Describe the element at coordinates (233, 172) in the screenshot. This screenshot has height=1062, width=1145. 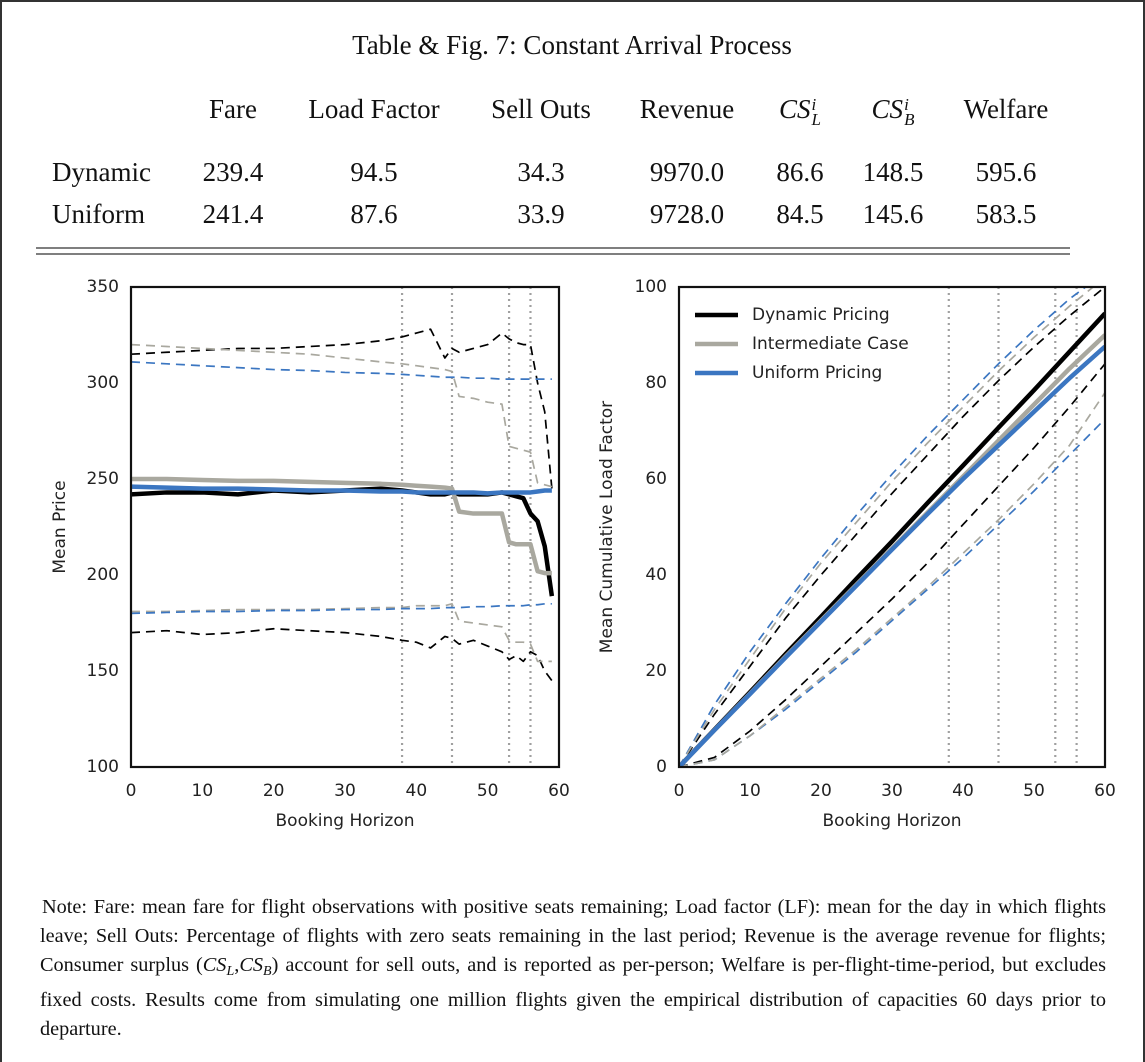
I see `table-cell: 239.4` at that location.